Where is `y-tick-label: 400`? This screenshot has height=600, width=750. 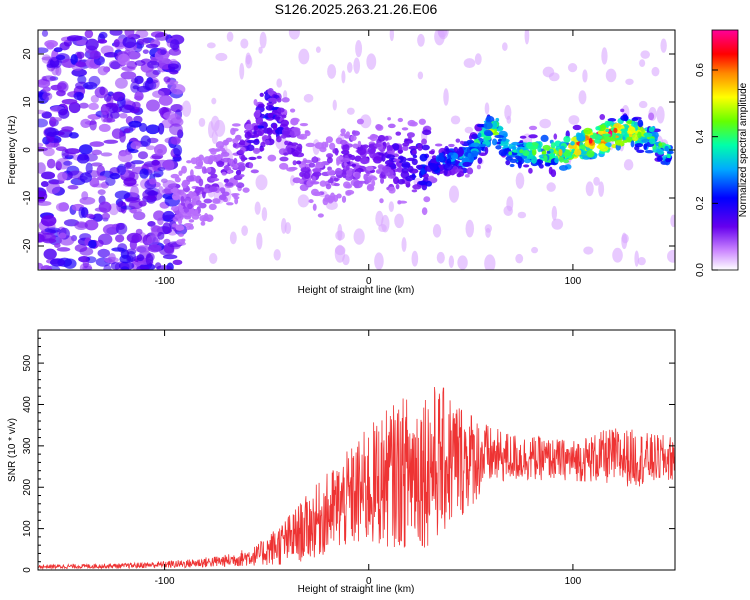 y-tick-label: 400 is located at coordinates (27, 404).